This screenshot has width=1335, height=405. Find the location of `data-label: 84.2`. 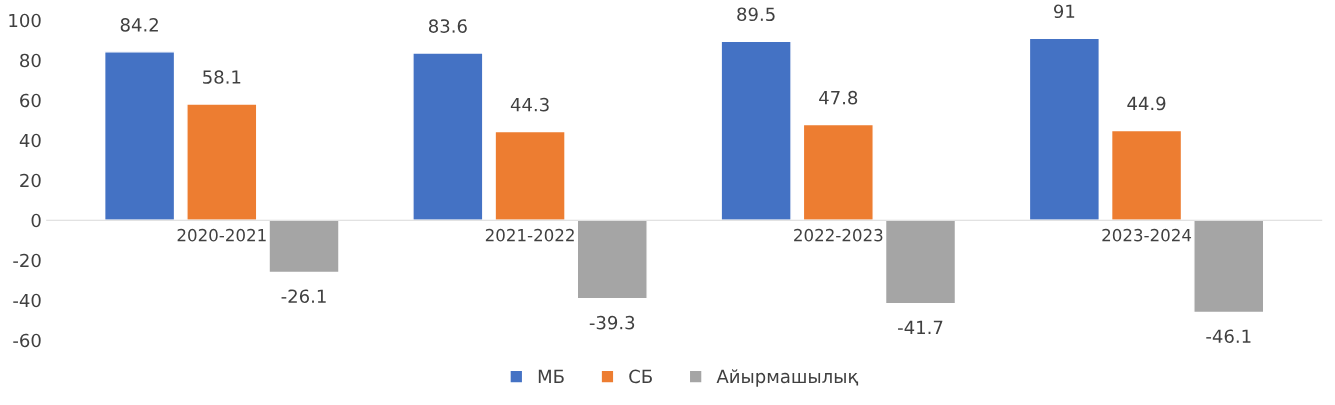

data-label: 84.2 is located at coordinates (139, 25).